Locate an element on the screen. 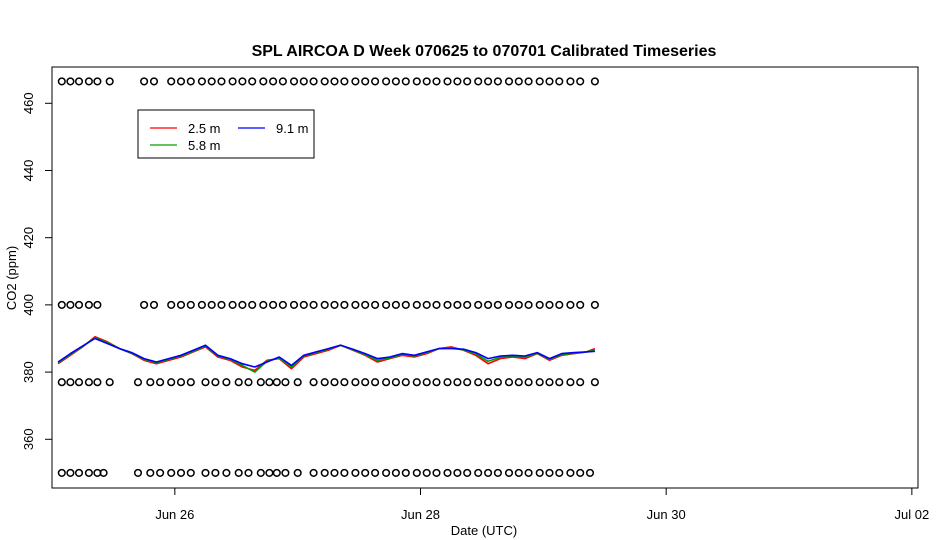 The width and height of the screenshot is (936, 540). y-tick-label: 400 is located at coordinates (28, 305).